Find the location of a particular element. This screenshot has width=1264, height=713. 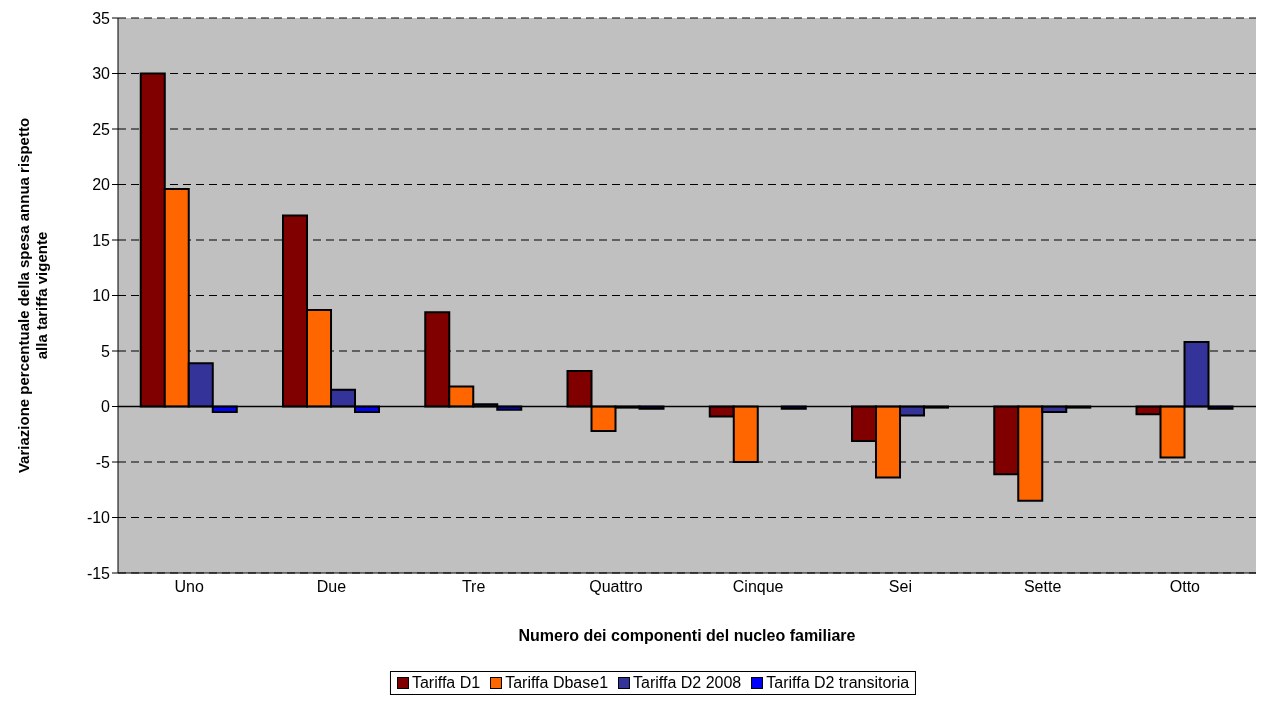

legend-label: Tariffa Dbase1 is located at coordinates (556, 683).